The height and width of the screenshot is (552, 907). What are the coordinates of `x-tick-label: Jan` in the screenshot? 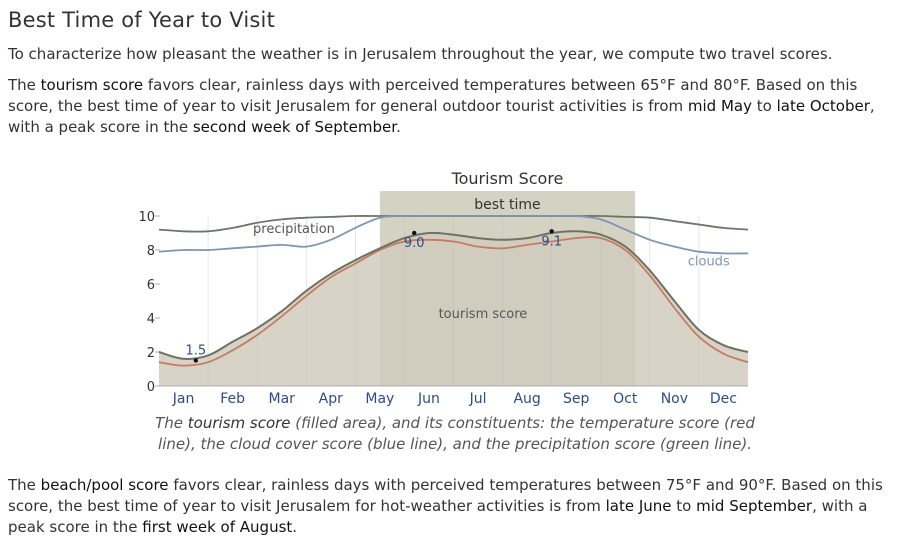 It's located at (183, 399).